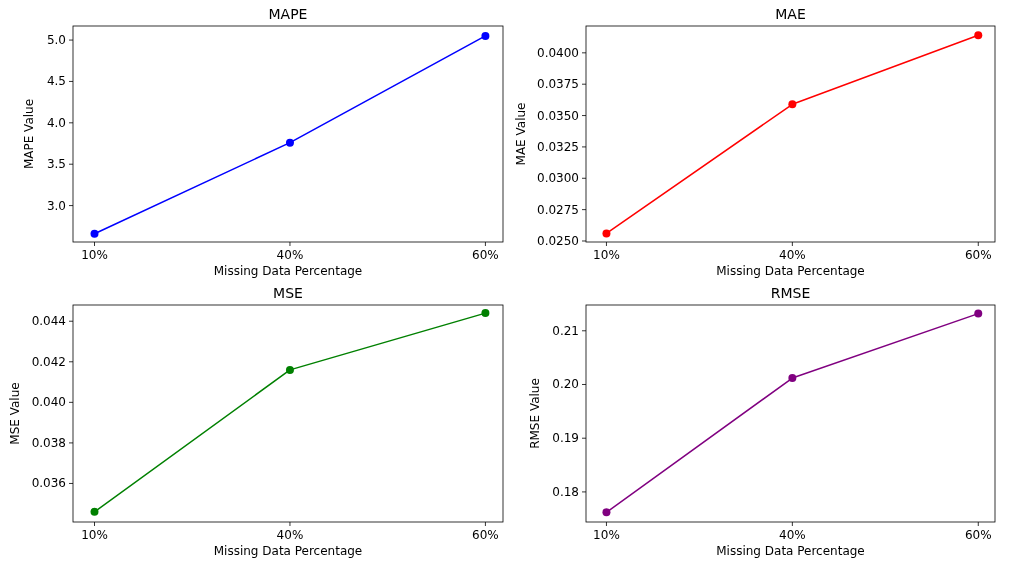  I want to click on y-tick-label: 0.0375, so click(558, 84).